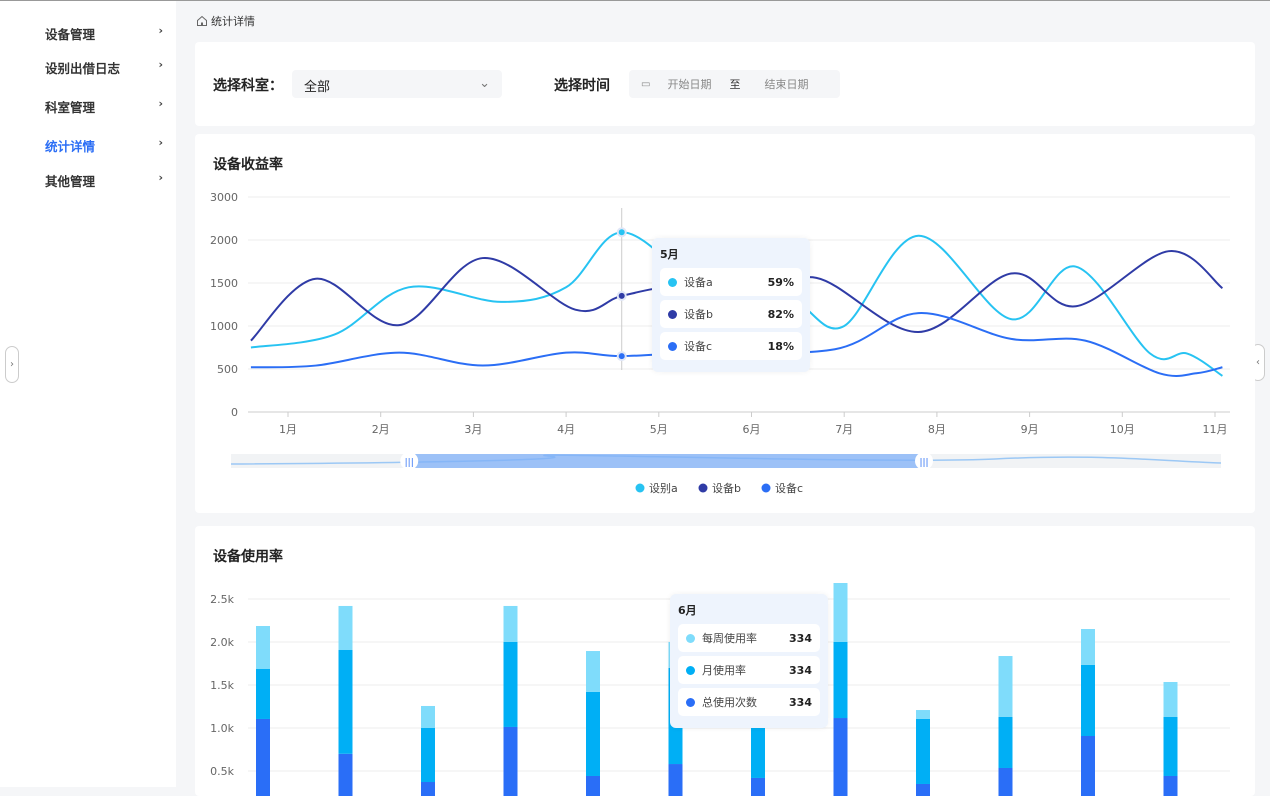  What do you see at coordinates (222, 771) in the screenshot?
I see `y-tick-label: 0.5k` at bounding box center [222, 771].